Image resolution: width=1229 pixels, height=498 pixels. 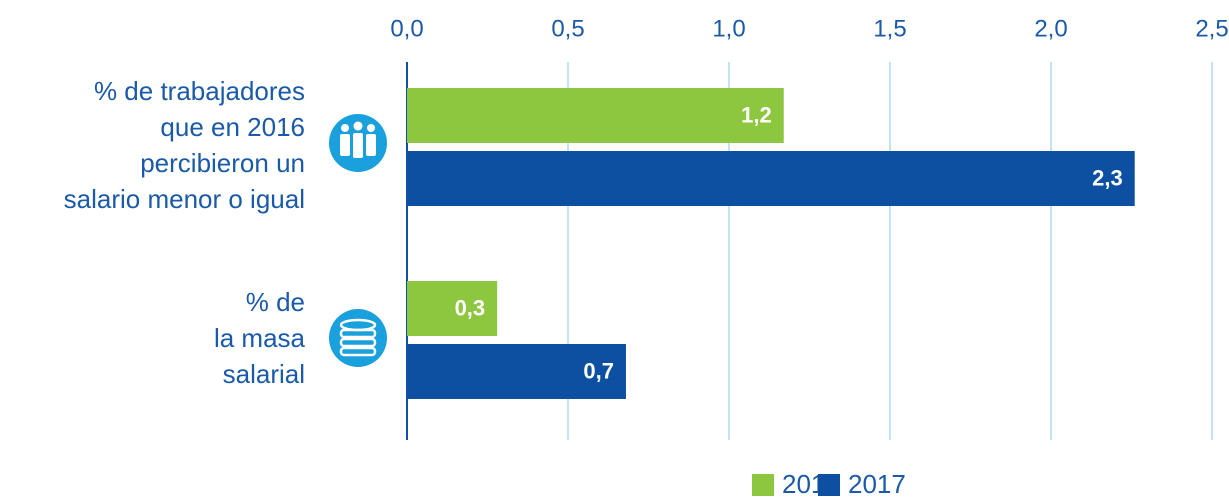 I want to click on x-tick-label: 2,5, so click(x=1211, y=28).